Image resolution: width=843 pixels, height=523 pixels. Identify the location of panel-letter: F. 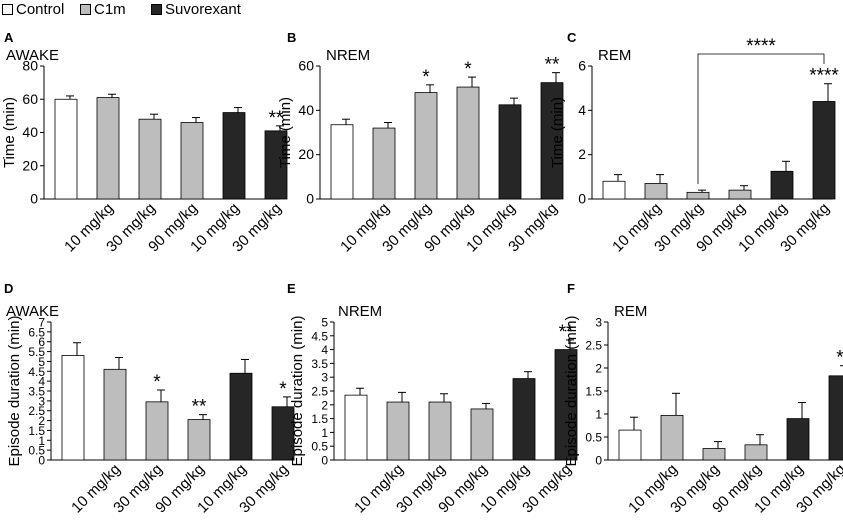
(571, 288).